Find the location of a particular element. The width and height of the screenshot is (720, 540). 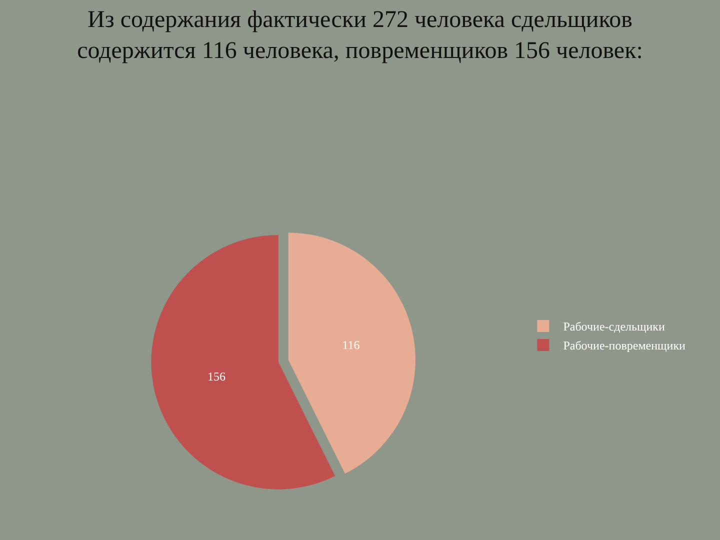

data-label: 156 is located at coordinates (217, 377).